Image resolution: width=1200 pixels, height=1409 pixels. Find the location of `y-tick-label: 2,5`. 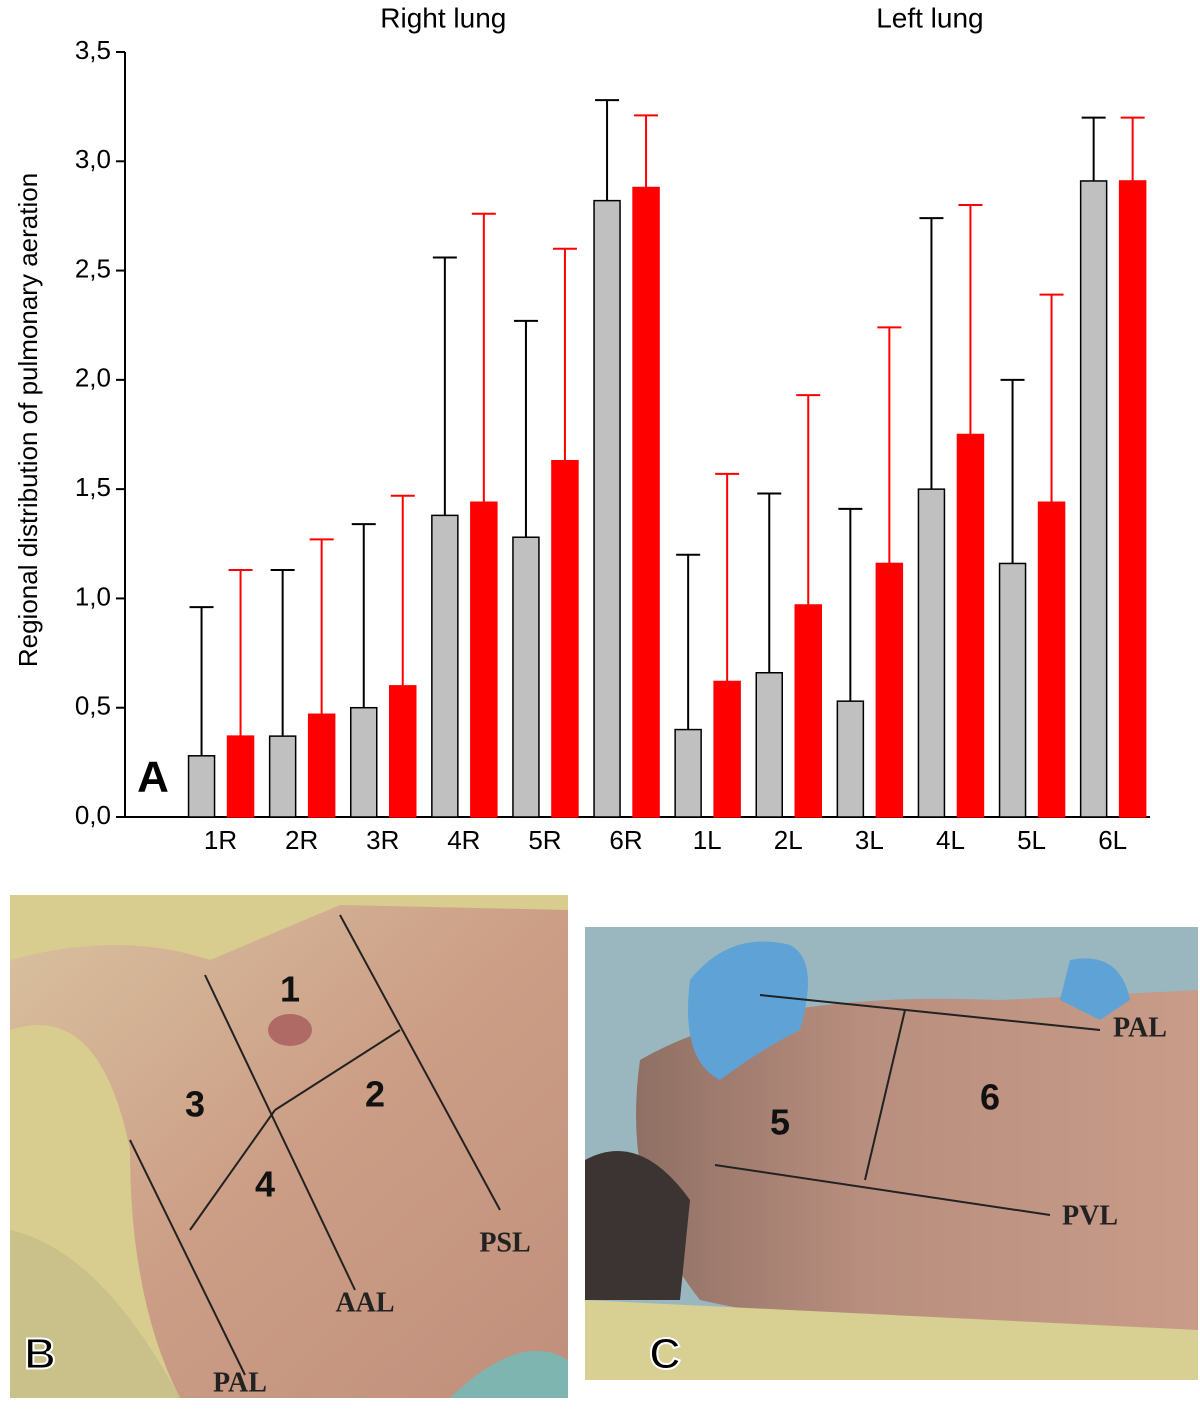

y-tick-label: 2,5 is located at coordinates (93, 268).